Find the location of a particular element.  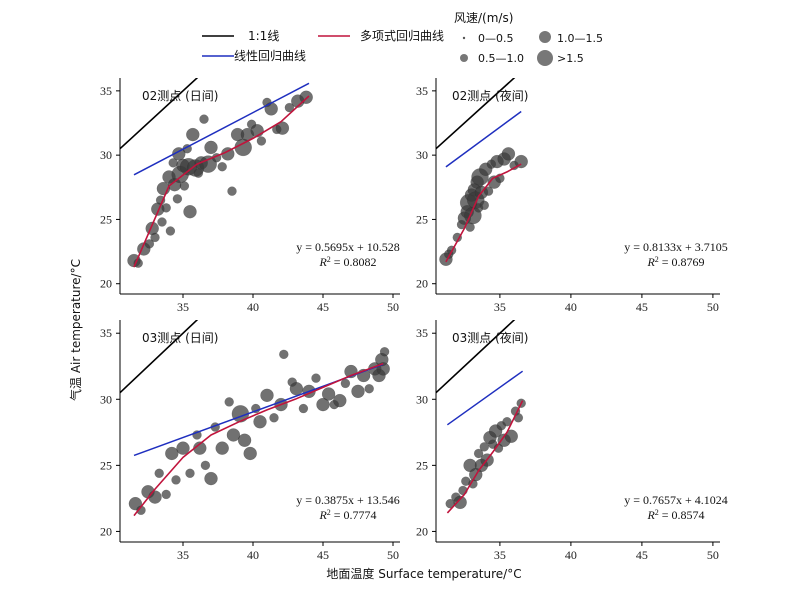

legend-label-poly: 多项式回归曲线 is located at coordinates (402, 36).